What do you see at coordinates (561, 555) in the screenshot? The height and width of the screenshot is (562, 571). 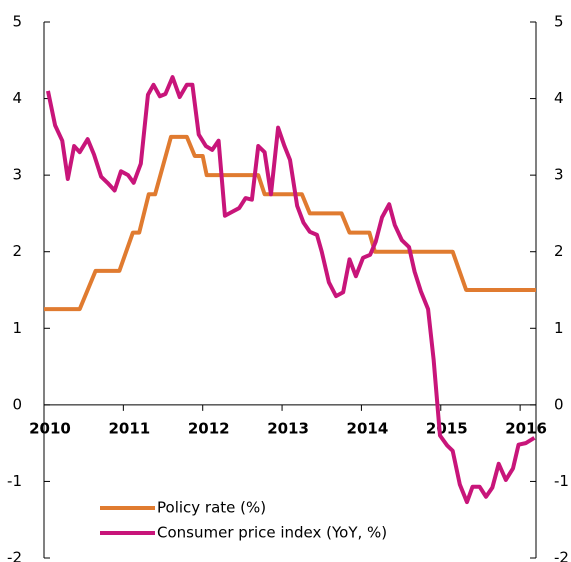 I see `y2-tick-label: -2` at bounding box center [561, 555].